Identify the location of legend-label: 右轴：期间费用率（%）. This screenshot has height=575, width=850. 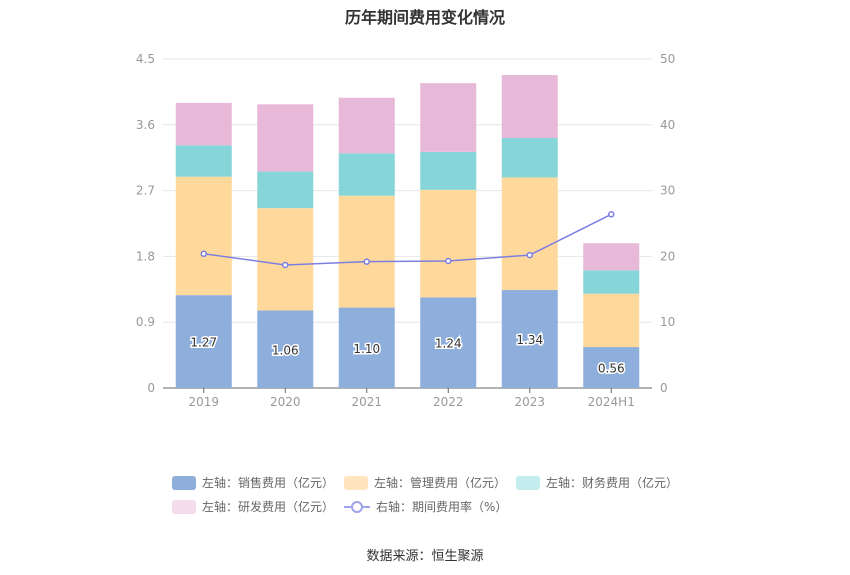
(442, 507).